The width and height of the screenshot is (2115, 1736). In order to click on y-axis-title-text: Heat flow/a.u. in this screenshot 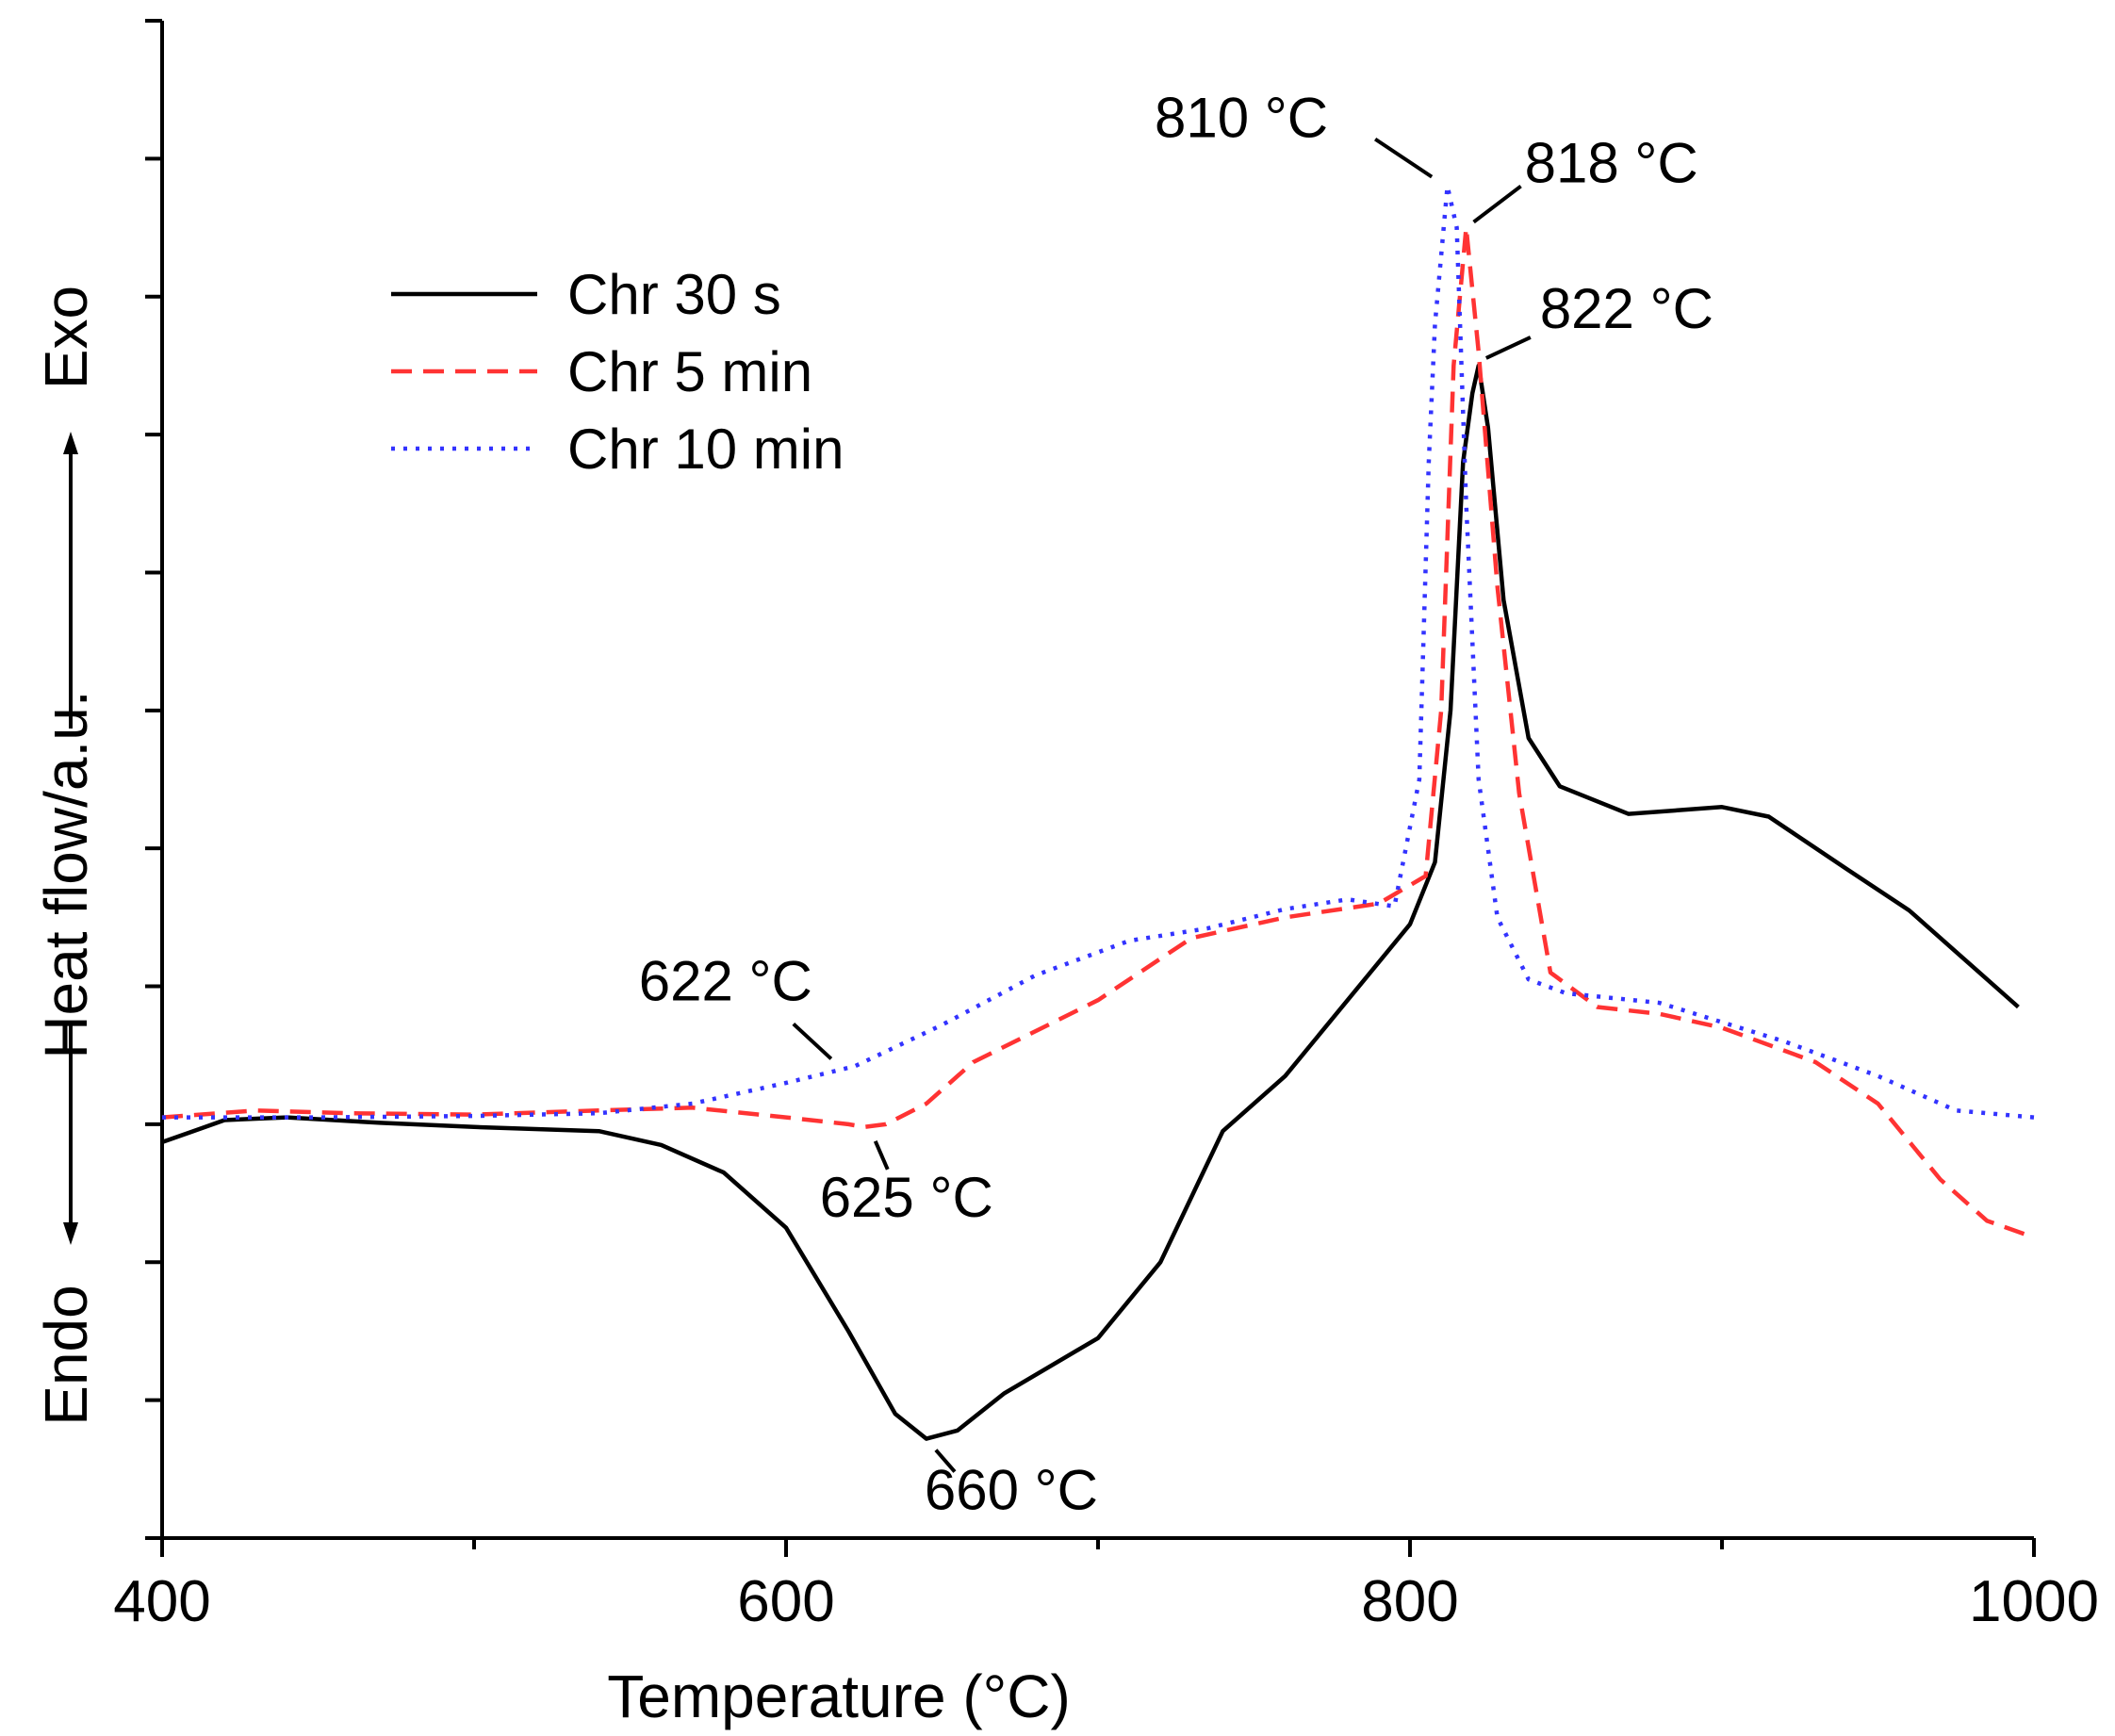, I will do `click(66, 874)`.